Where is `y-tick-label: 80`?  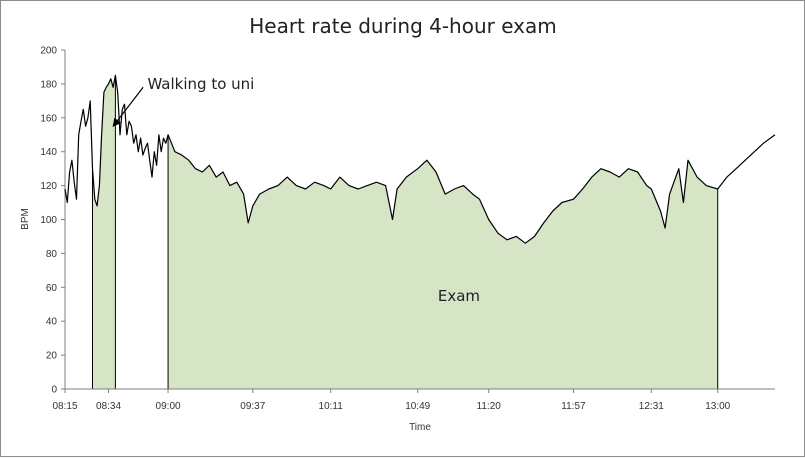
y-tick-label: 80 is located at coordinates (52, 254).